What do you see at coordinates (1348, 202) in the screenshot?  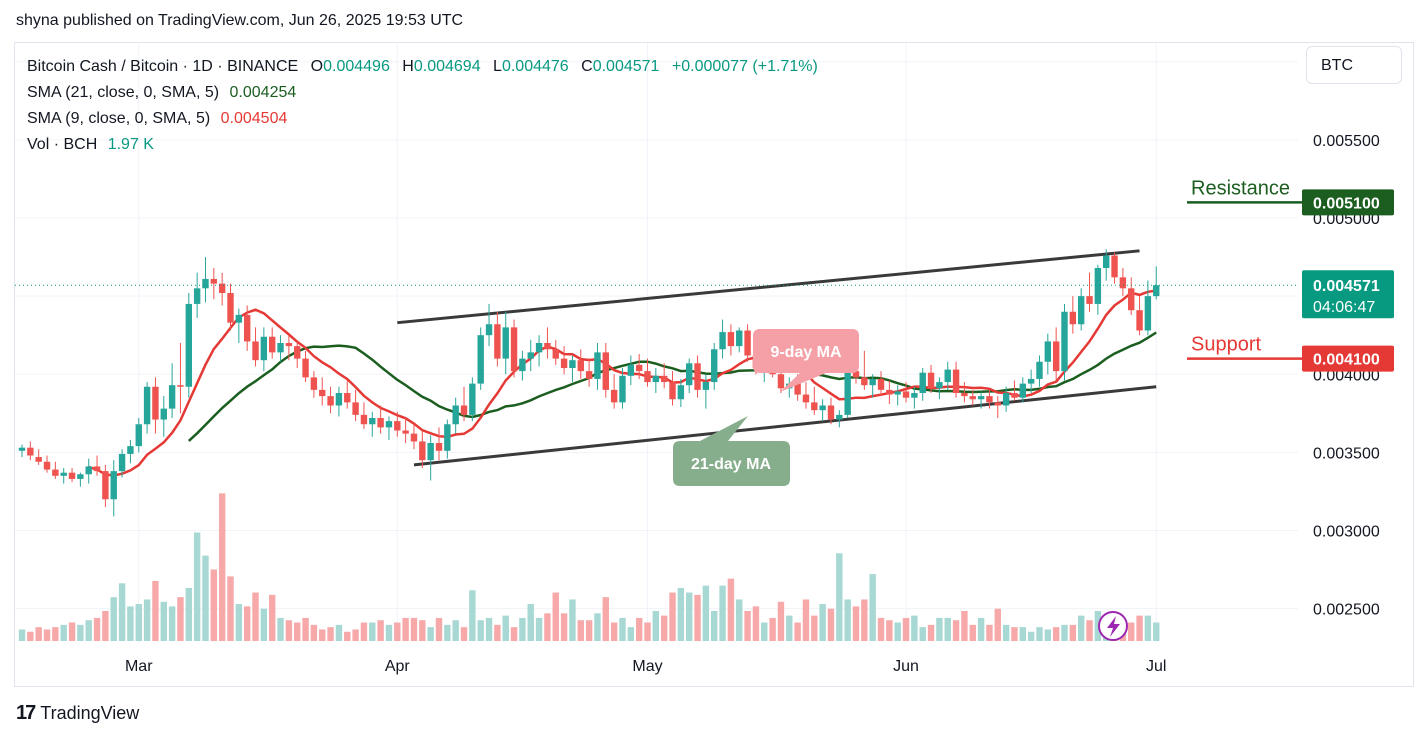 I see `resistance-price-tag` at bounding box center [1348, 202].